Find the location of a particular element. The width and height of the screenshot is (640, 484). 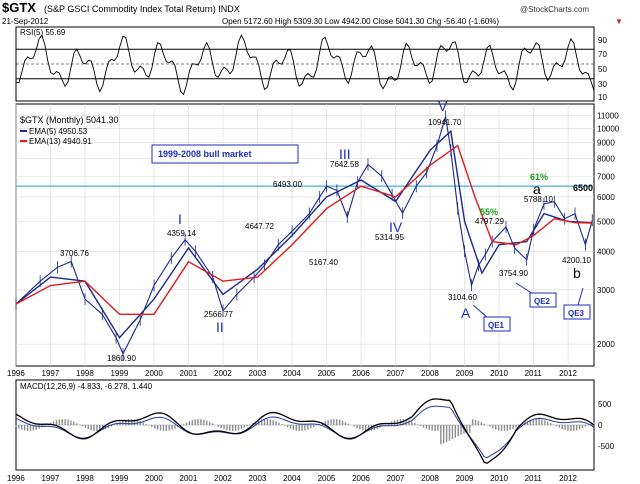

qe1-box is located at coordinates (497, 324).